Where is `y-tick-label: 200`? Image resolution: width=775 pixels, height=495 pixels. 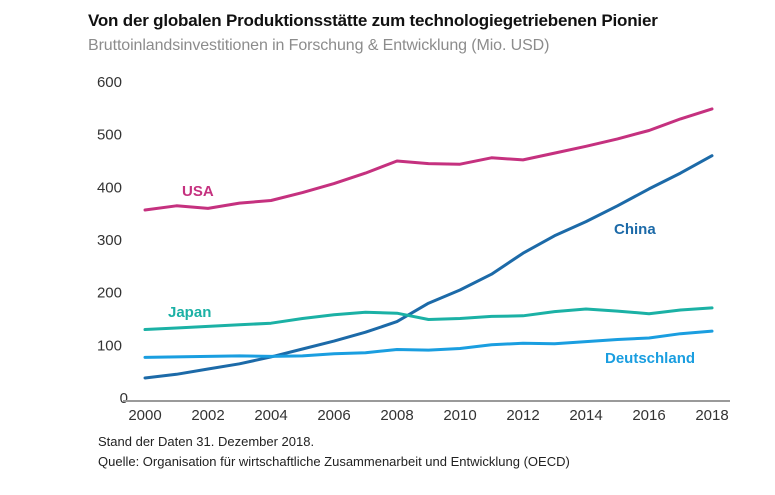 y-tick-label: 200 is located at coordinates (109, 293).